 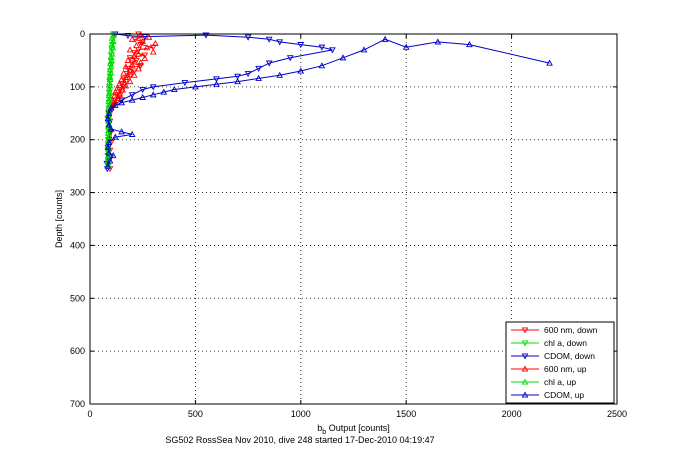 What do you see at coordinates (617, 414) in the screenshot?
I see `x-tick-label: 2500` at bounding box center [617, 414].